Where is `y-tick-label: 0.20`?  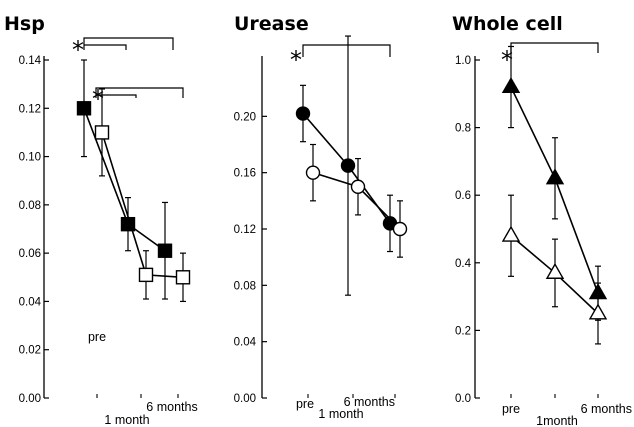
y-tick-label: 0.20 is located at coordinates (245, 117).